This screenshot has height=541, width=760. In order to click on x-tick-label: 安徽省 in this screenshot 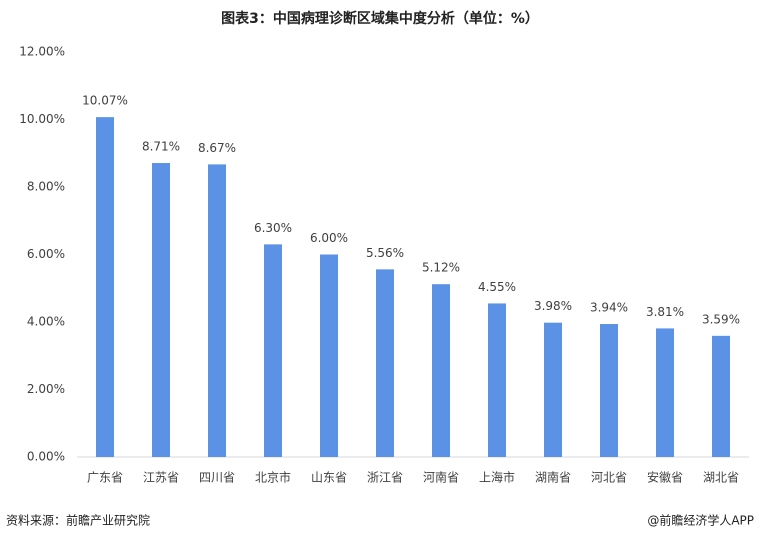, I will do `click(665, 477)`.